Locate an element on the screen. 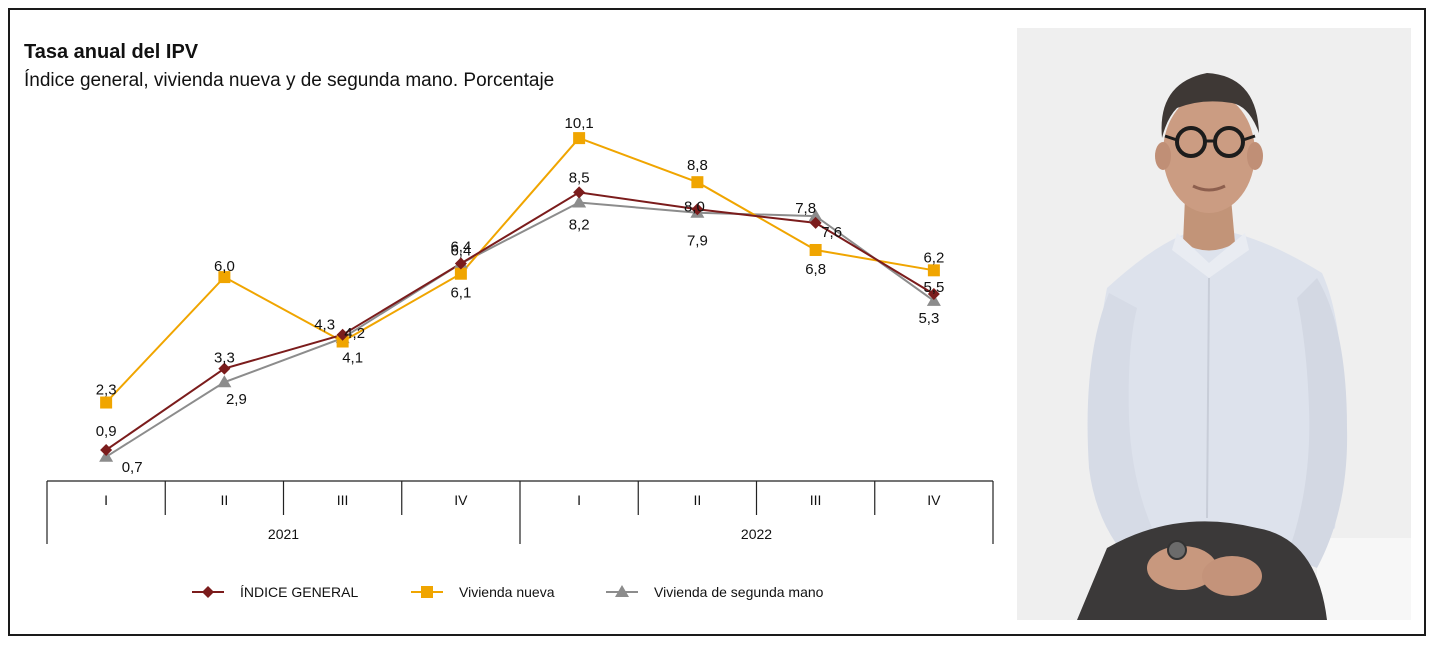 This screenshot has width=1436, height=646. legend-label: ÍNDICE GENERAL is located at coordinates (299, 592).